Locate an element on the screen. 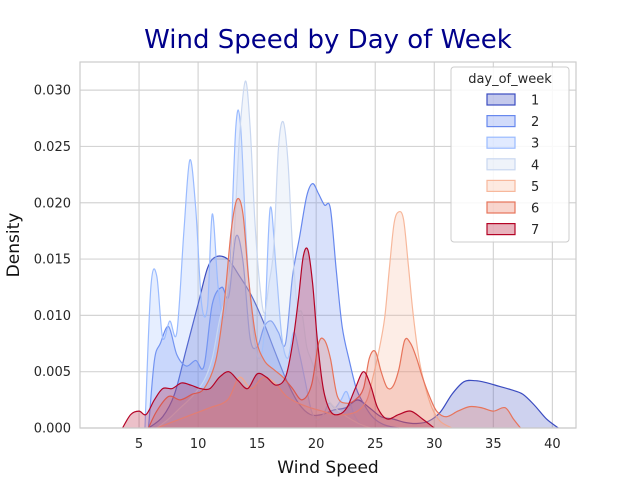  legend-label-6: 6 is located at coordinates (535, 209).